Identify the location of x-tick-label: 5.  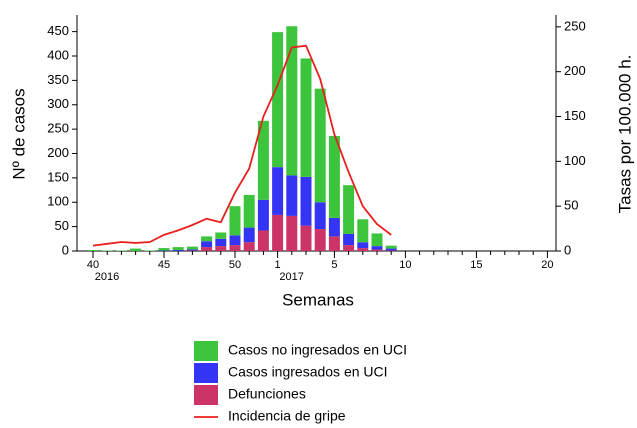
(334, 265).